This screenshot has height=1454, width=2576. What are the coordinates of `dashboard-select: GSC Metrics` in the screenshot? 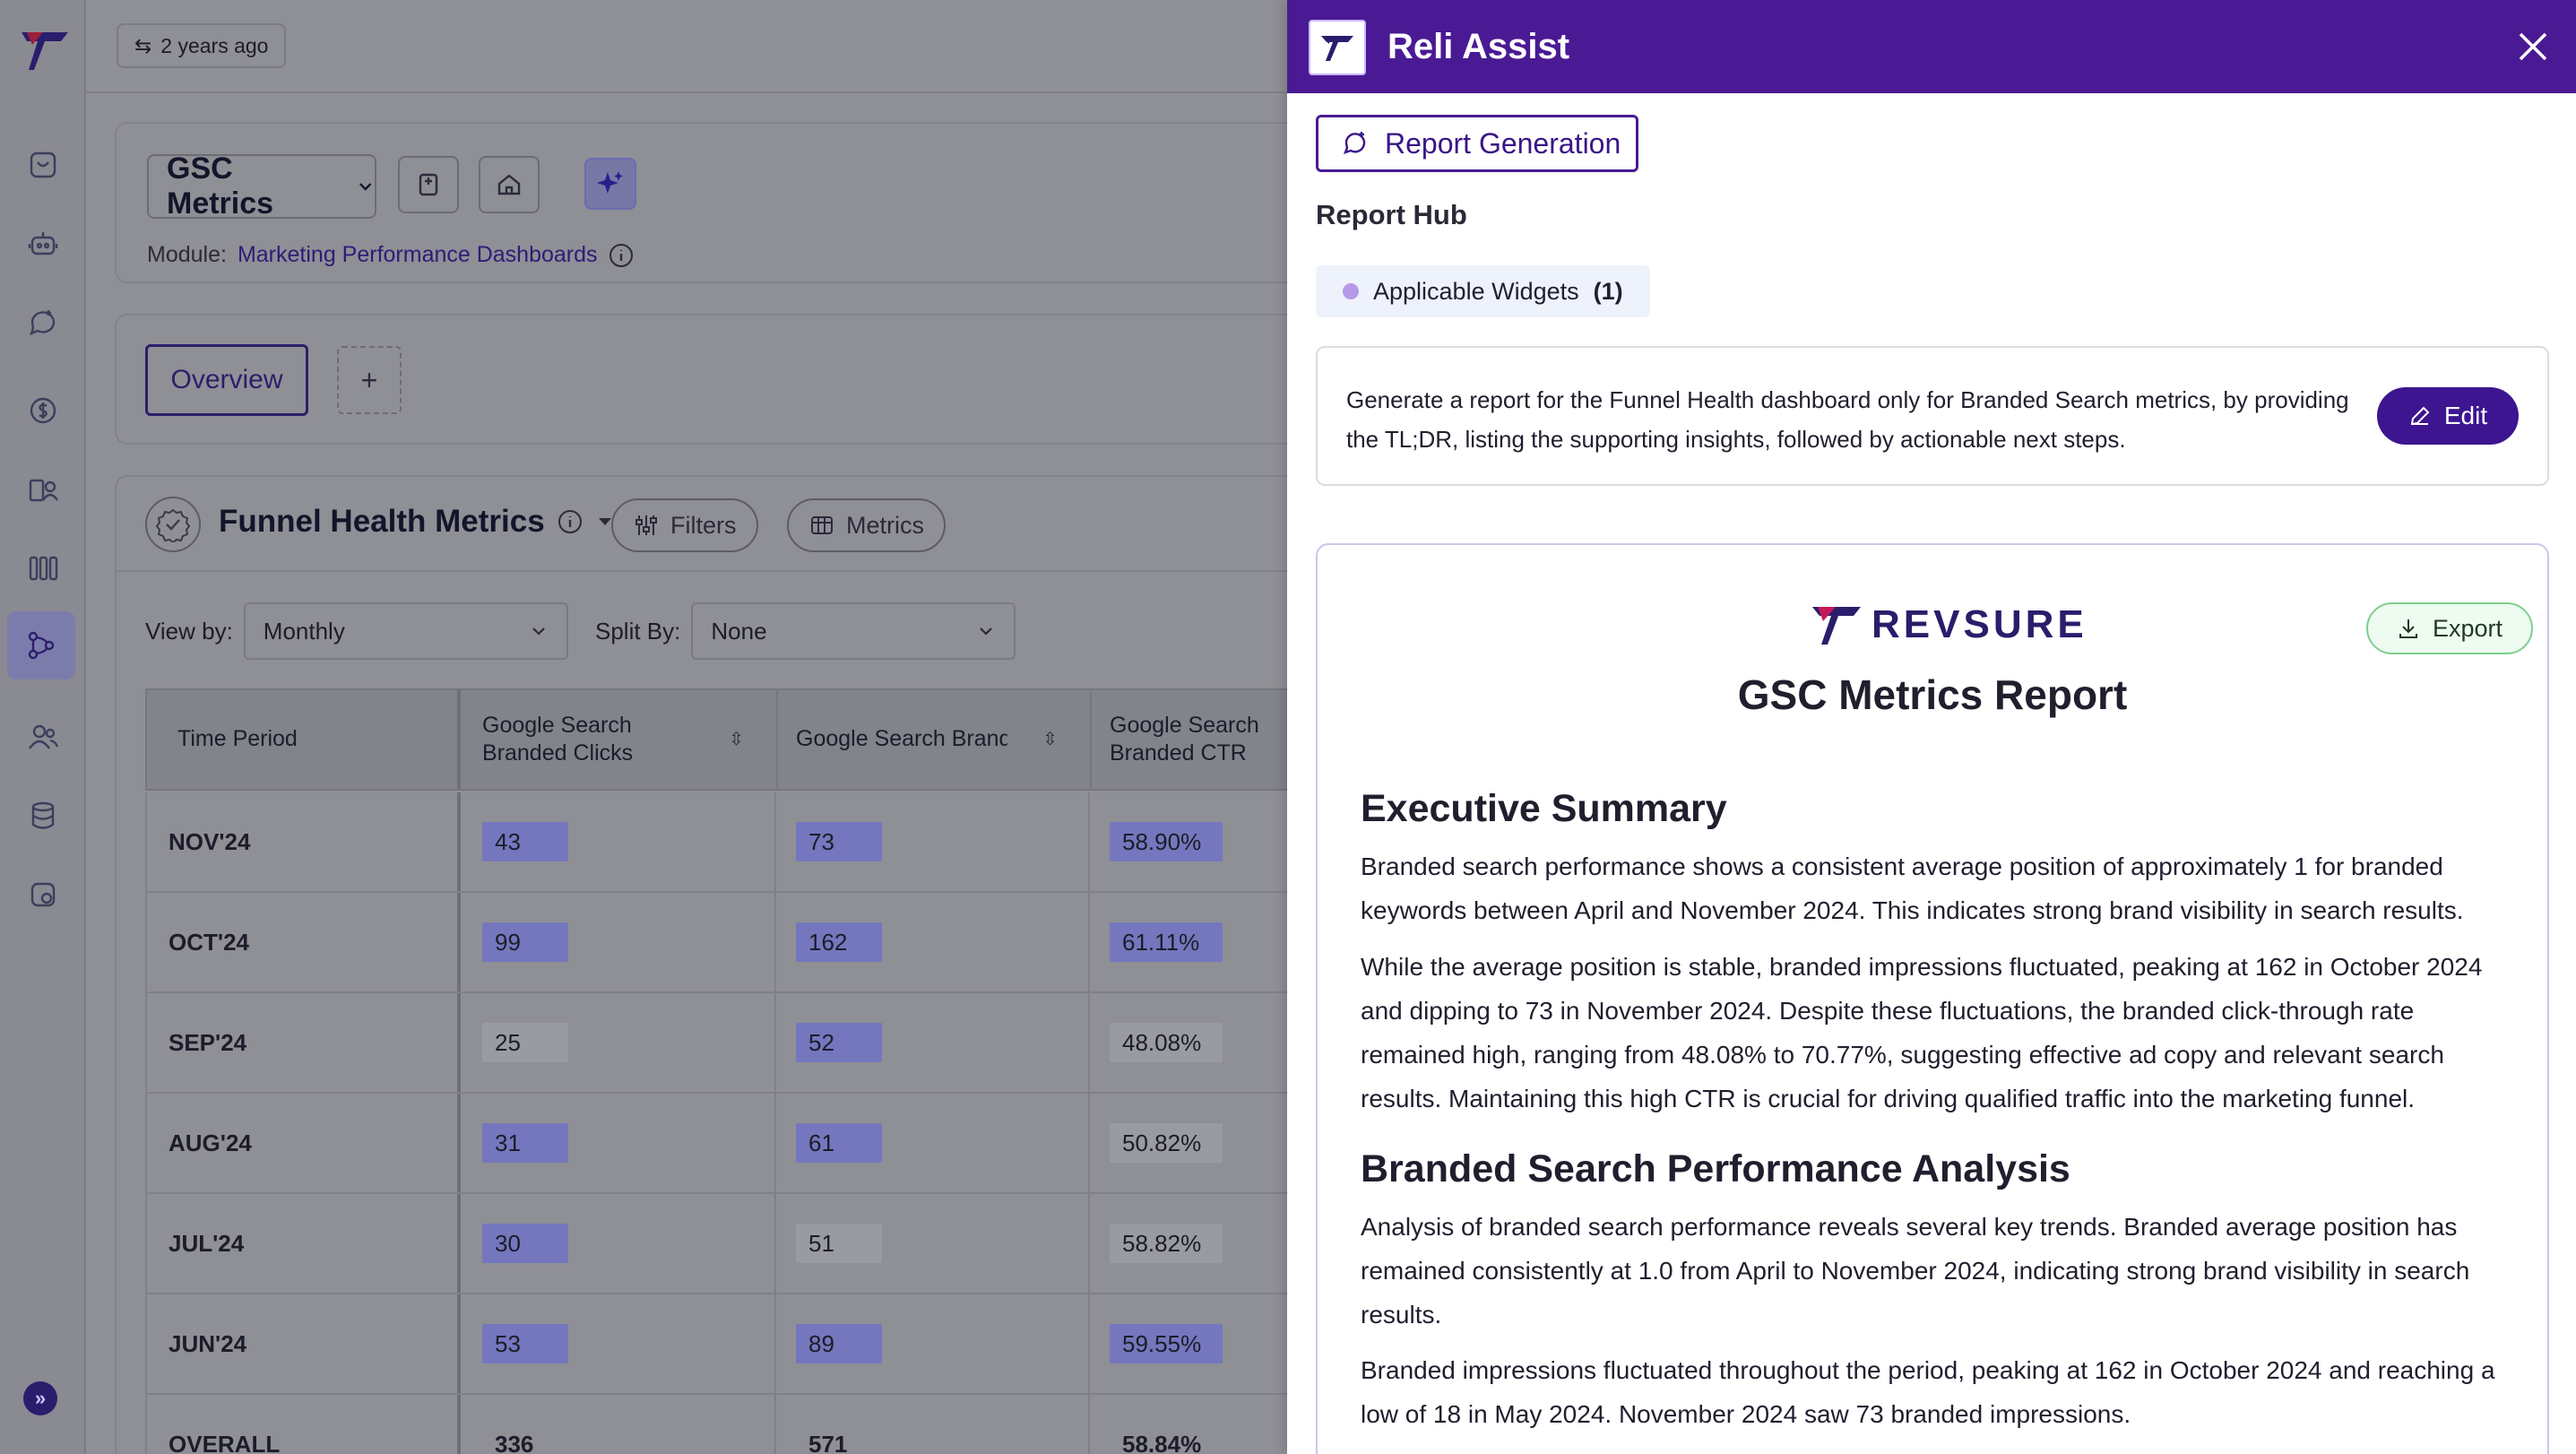 It's located at (261, 186).